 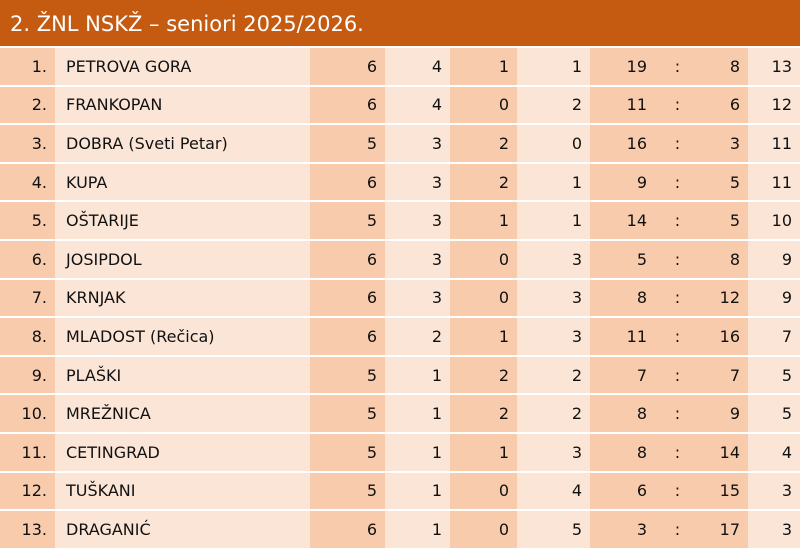 I want to click on rank-cell: 7., so click(x=27, y=298).